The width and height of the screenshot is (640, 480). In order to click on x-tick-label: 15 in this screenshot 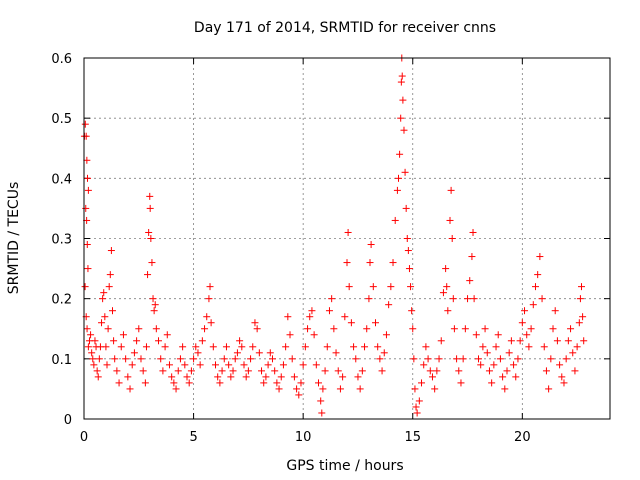, I will do `click(412, 437)`.